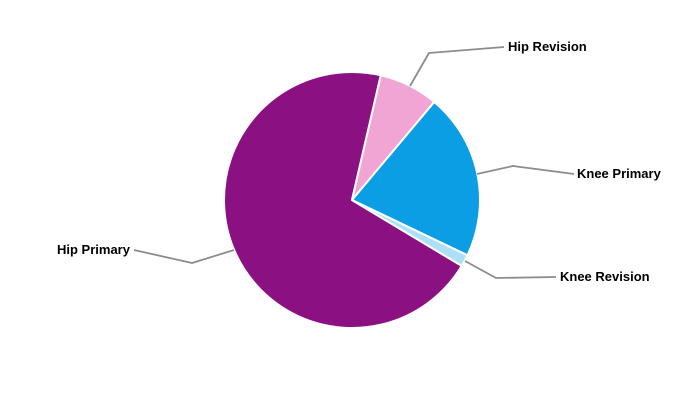  Describe the element at coordinates (619, 173) in the screenshot. I see `pie-label-knee-primary: Knee Primary` at that location.